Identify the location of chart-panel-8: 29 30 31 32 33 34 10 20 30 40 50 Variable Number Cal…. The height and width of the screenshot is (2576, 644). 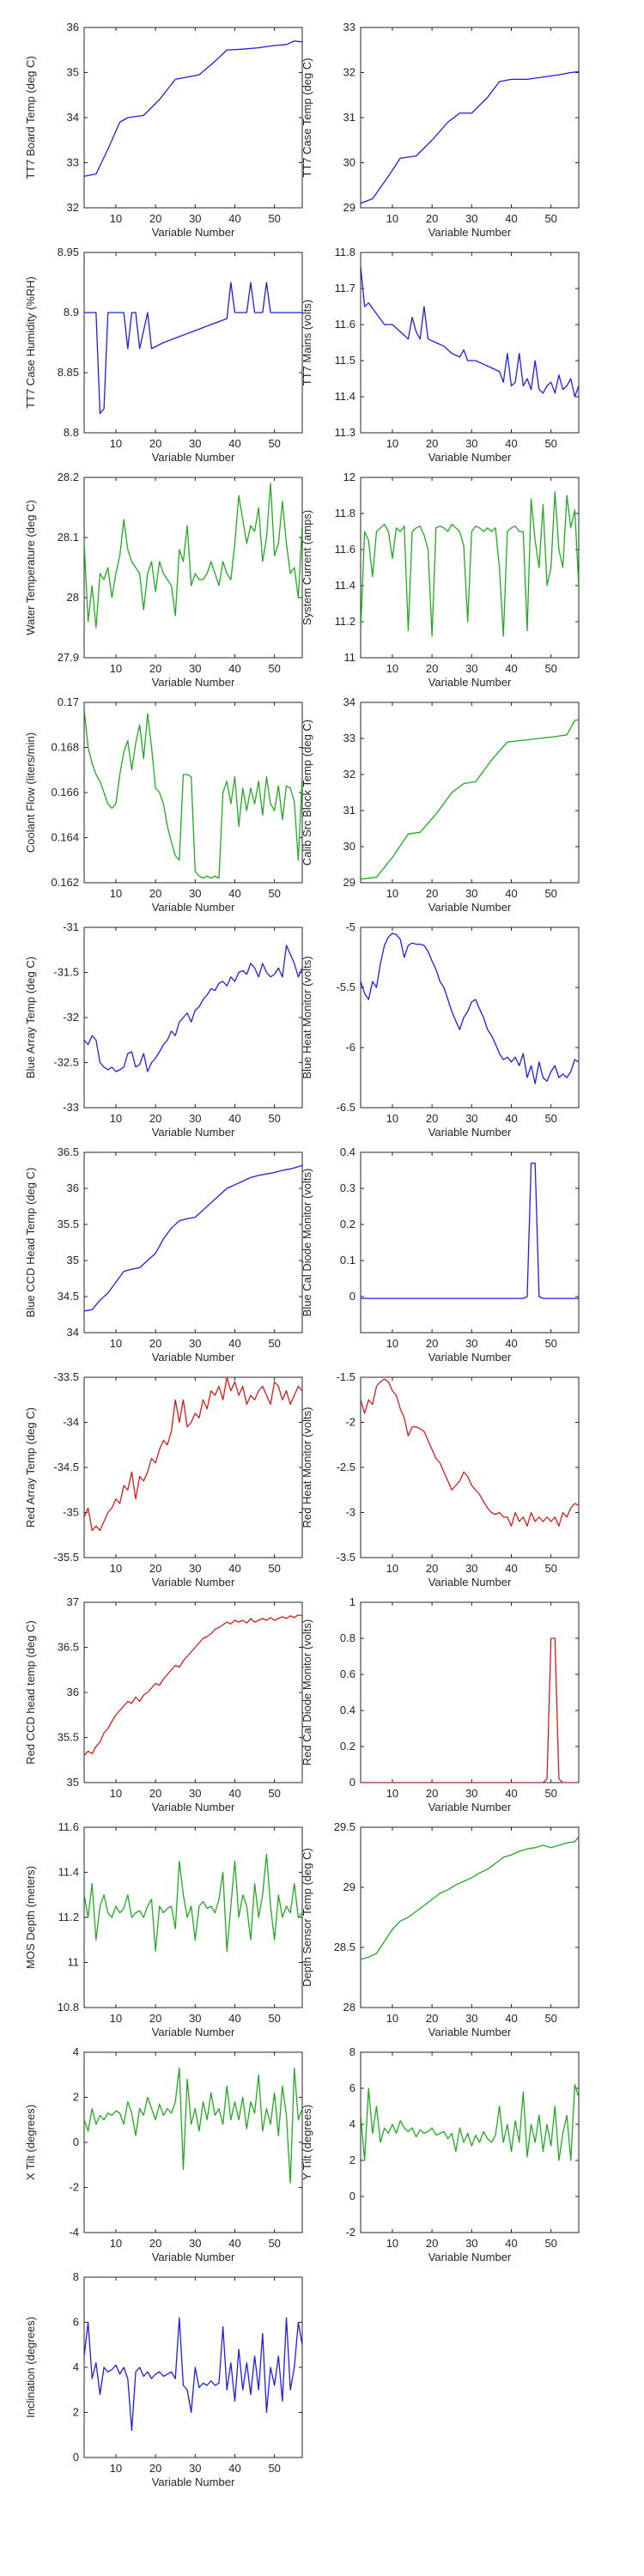
(441, 805).